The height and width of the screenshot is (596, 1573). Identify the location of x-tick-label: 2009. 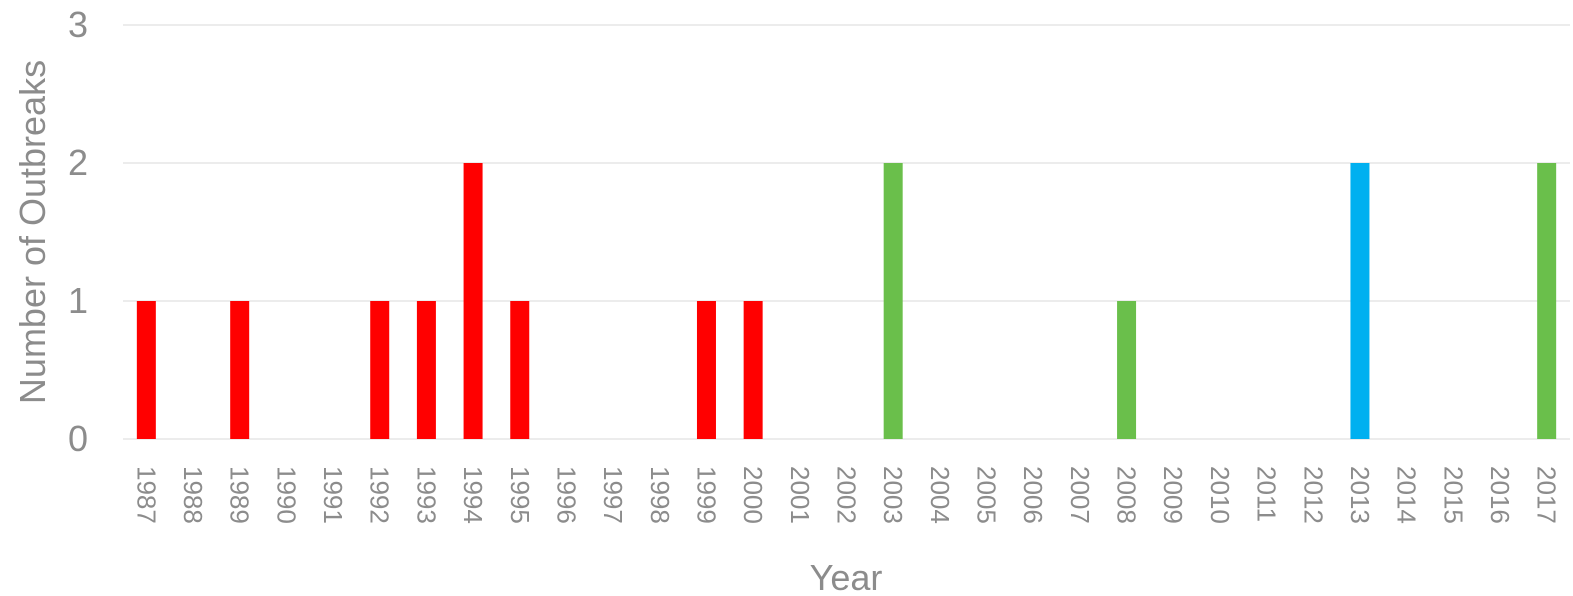
(1173, 495).